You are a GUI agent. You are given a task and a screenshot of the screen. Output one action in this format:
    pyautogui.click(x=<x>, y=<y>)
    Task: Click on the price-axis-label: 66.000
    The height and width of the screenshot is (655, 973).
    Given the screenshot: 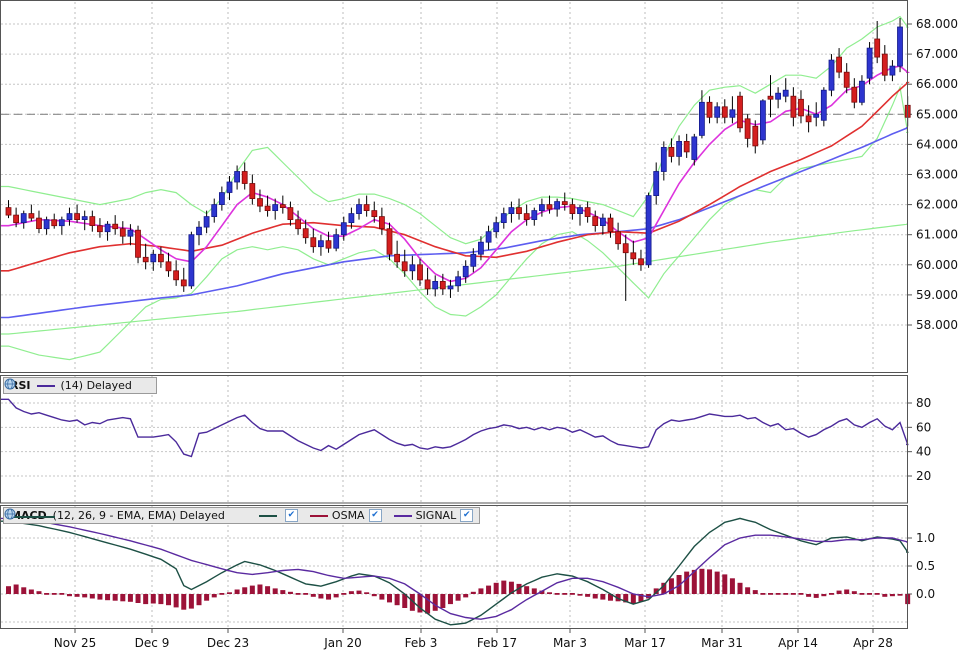 What is the action you would take?
    pyautogui.click(x=937, y=84)
    